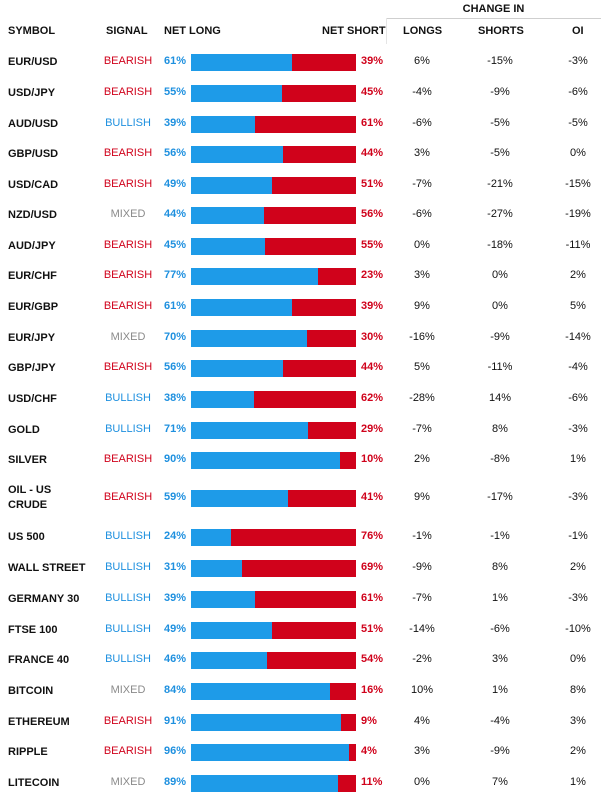  Describe the element at coordinates (422, 398) in the screenshot. I see `longs-change-cell: -28%` at that location.